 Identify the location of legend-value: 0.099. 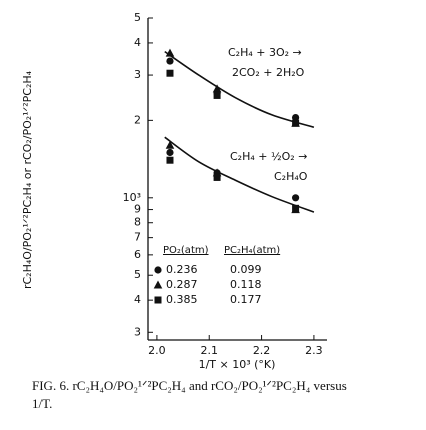
(246, 269).